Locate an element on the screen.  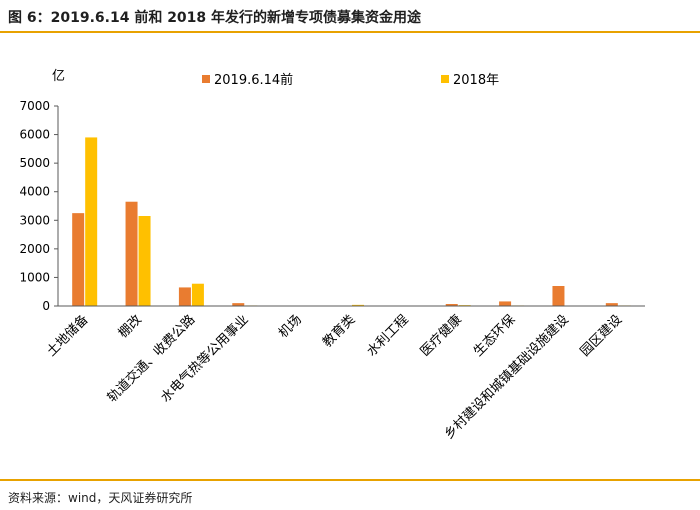
y-tick-label: 0 is located at coordinates (46, 306).